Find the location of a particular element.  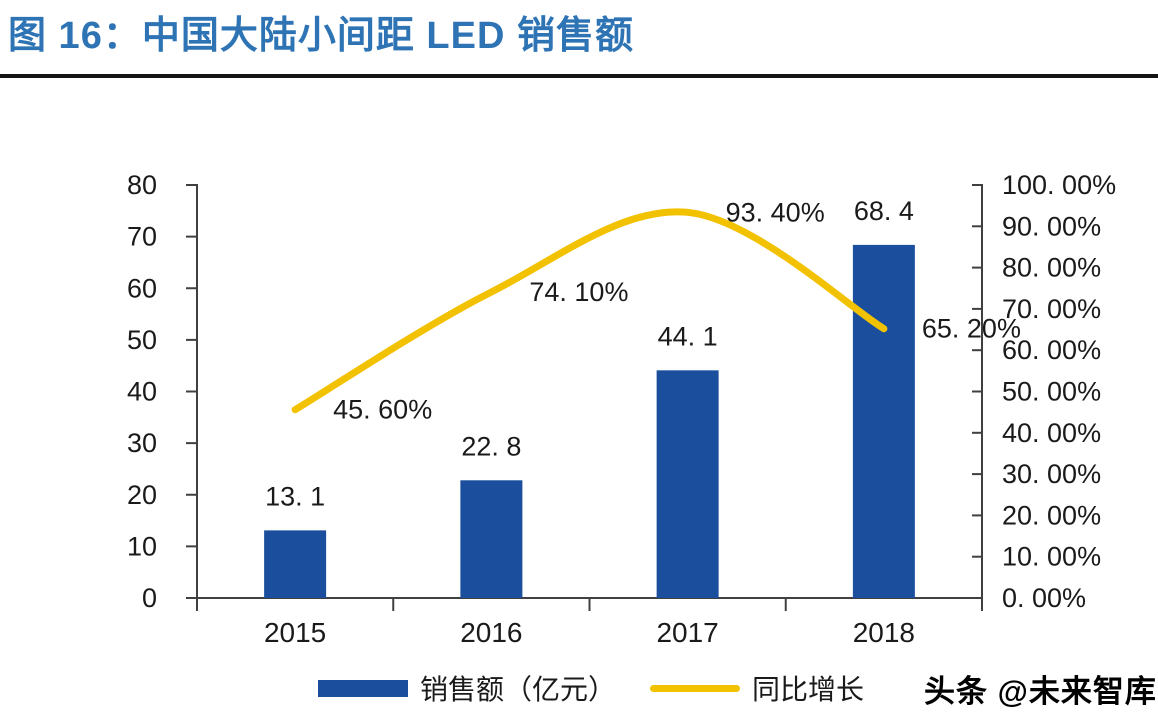

right-axis-tick-label: 90. 00% is located at coordinates (1051, 226).